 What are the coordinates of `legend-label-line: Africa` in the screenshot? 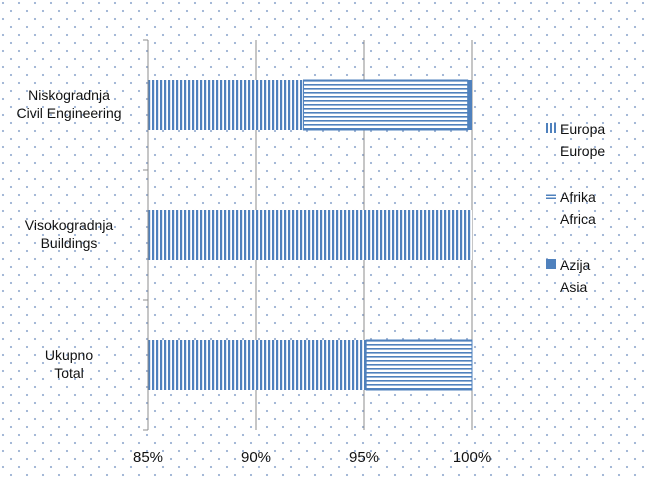 It's located at (578, 219).